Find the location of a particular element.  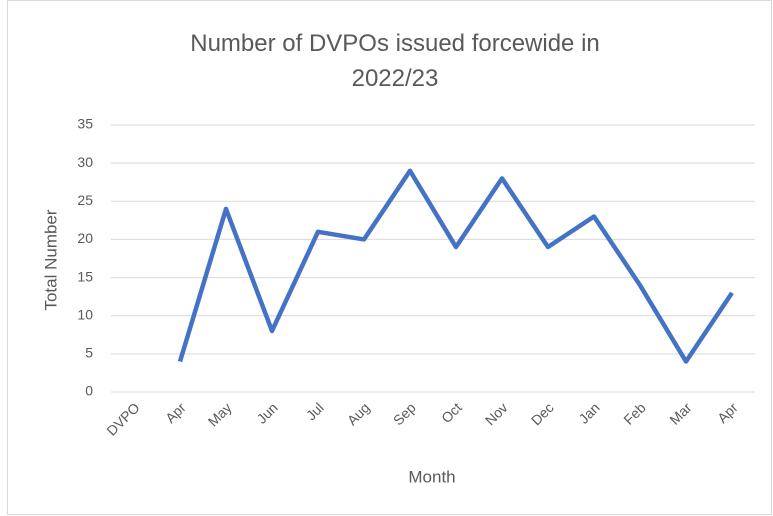

y-tick-label: 5 is located at coordinates (89, 353).